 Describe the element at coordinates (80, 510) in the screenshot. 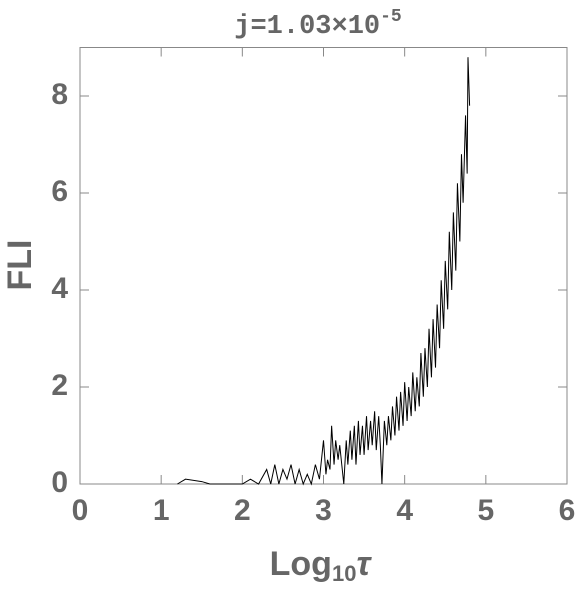

I see `x-tick-label: 0` at that location.